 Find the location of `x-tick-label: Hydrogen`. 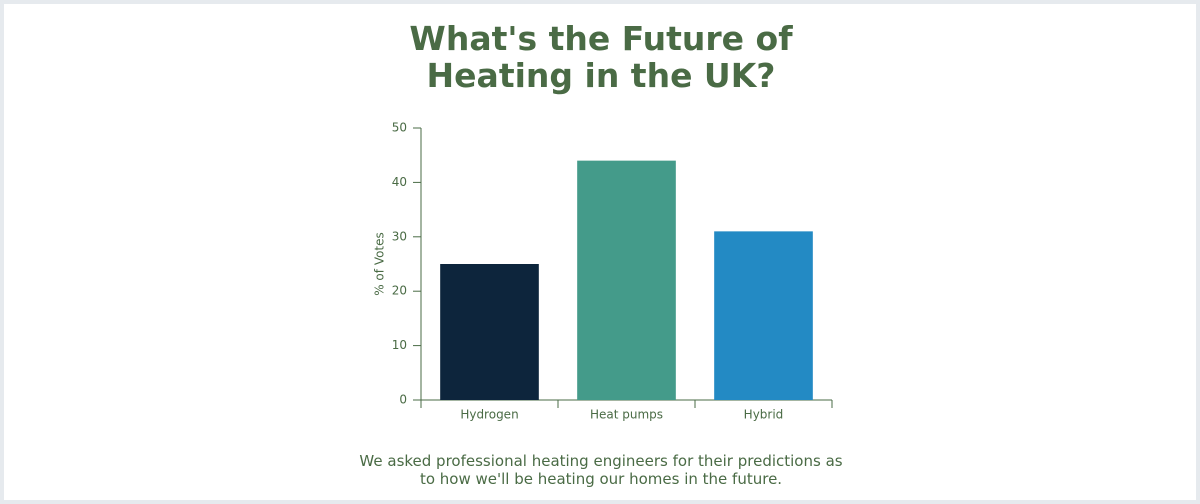

x-tick-label: Hydrogen is located at coordinates (489, 415).